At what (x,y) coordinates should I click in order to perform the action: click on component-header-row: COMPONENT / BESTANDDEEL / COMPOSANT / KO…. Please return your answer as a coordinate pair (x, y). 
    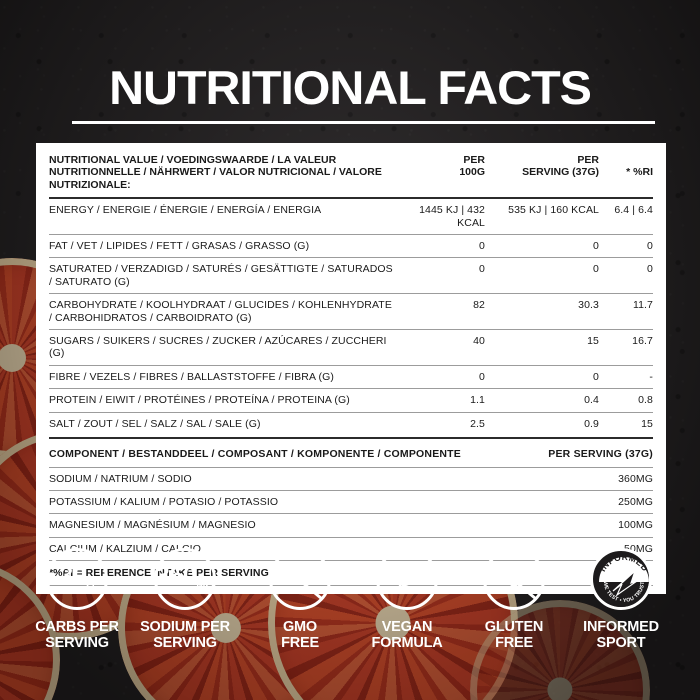
    Looking at the image, I should click on (351, 452).